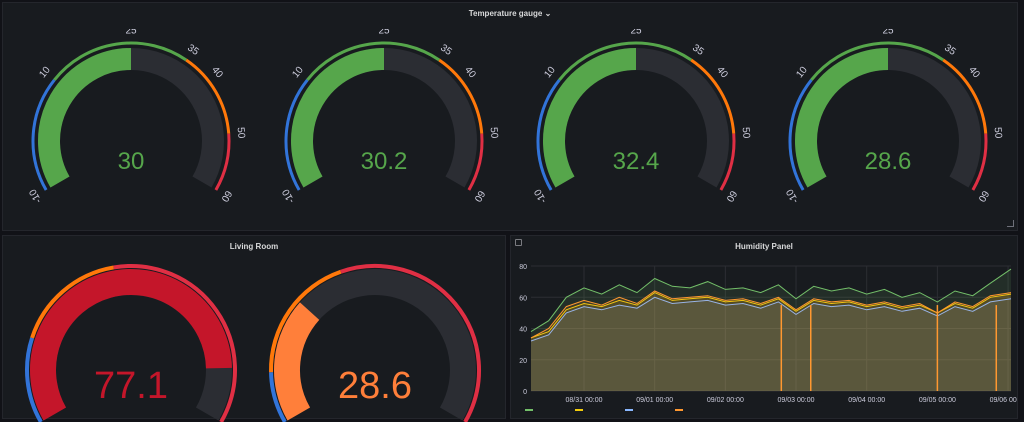  Describe the element at coordinates (390, 117) in the screenshot. I see `temperature-gauge-2: -10 10 25 35 40 50 60 30.2` at that location.